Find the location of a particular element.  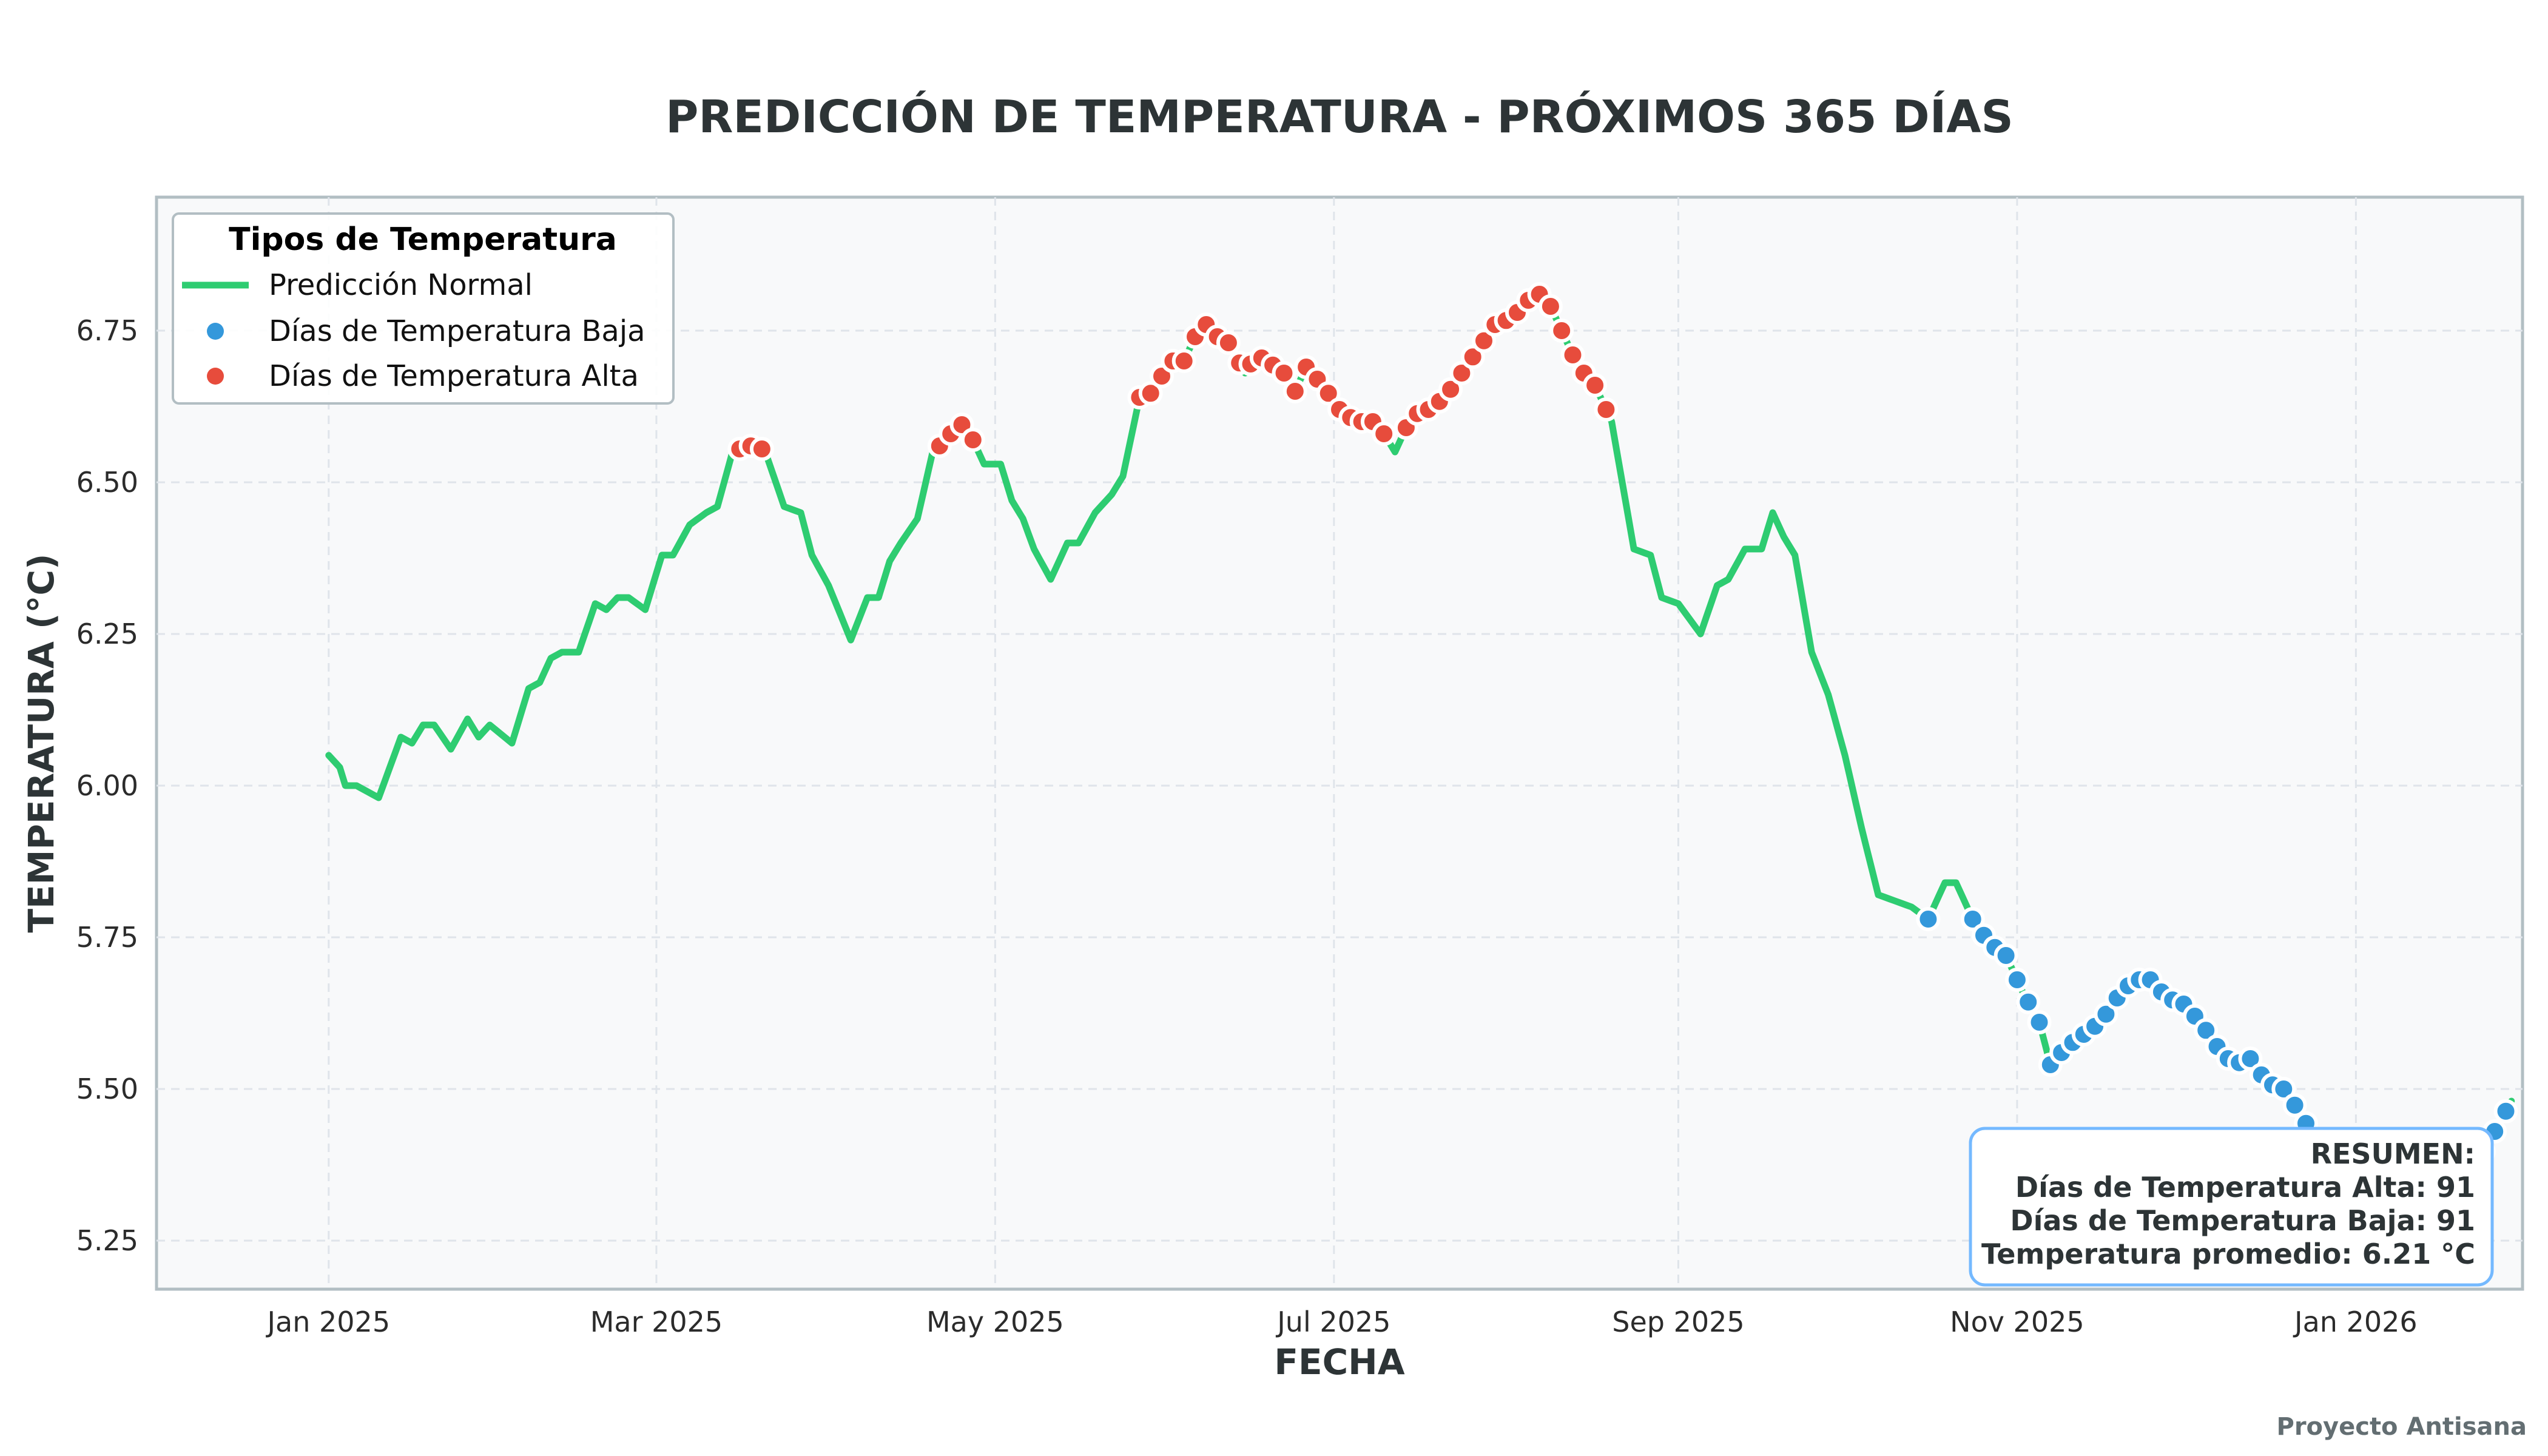

y-tick-label: 6.75 is located at coordinates (107, 330).